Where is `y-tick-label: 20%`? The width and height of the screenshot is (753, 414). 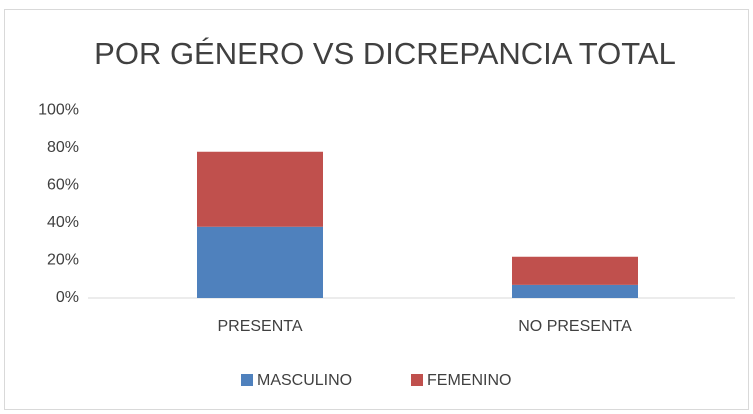
y-tick-label: 20% is located at coordinates (63, 260).